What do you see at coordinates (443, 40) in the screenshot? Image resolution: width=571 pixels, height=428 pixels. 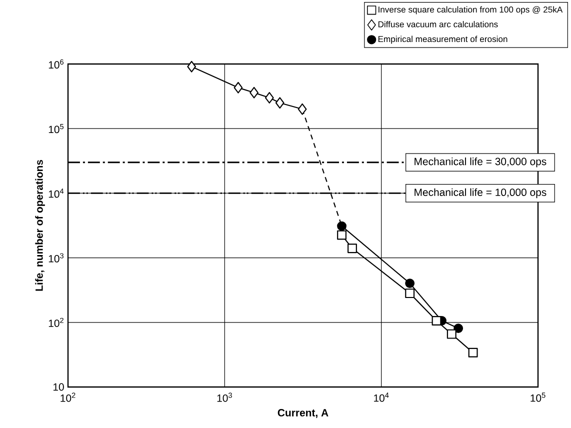 I see `legend-label: Empirical measurement of erosion` at bounding box center [443, 40].